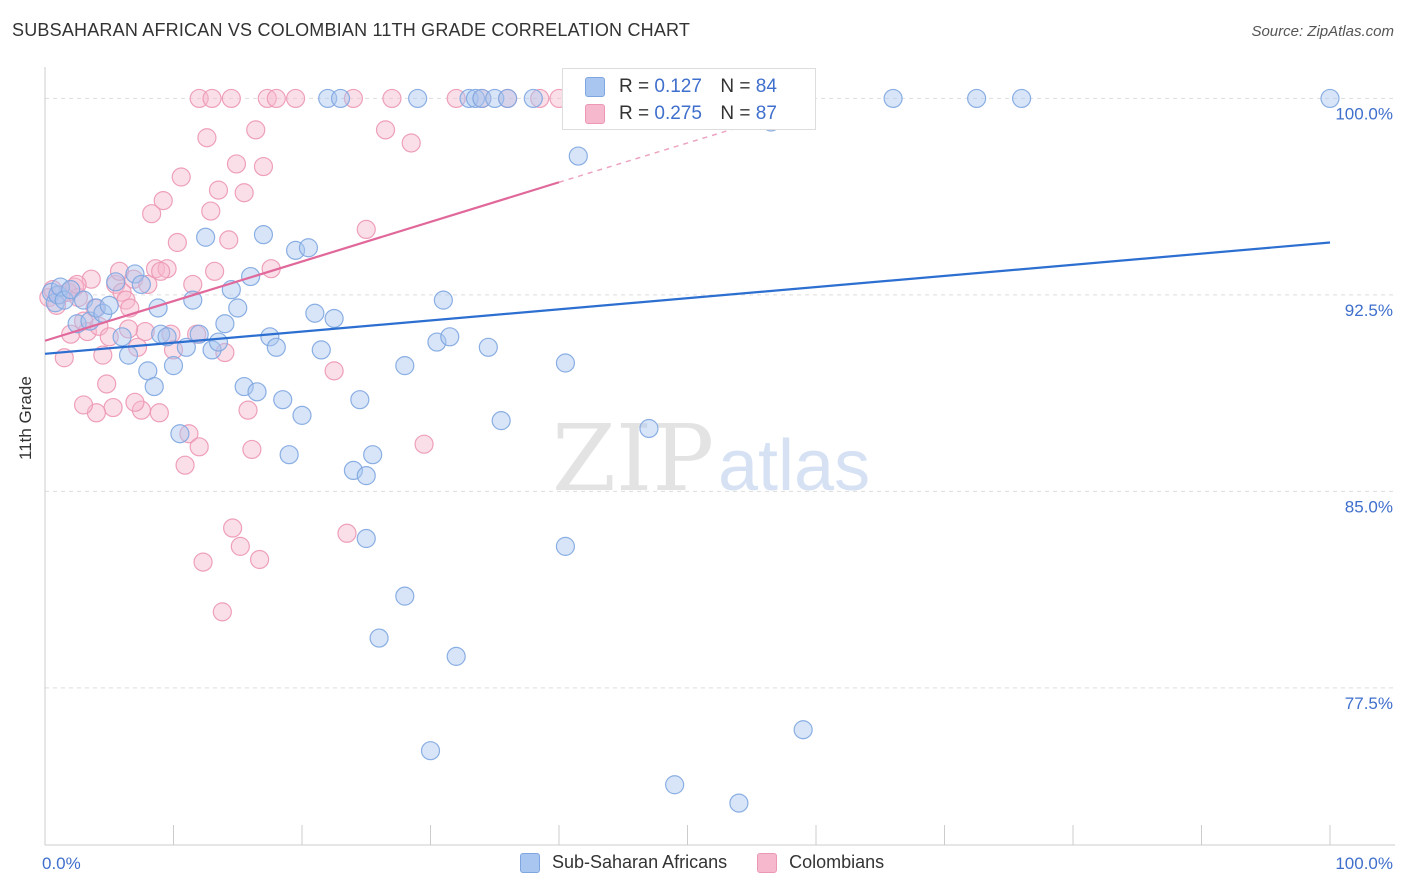  Describe the element at coordinates (1369, 310) in the screenshot. I see `y-tick-label: 92.5%` at that location.